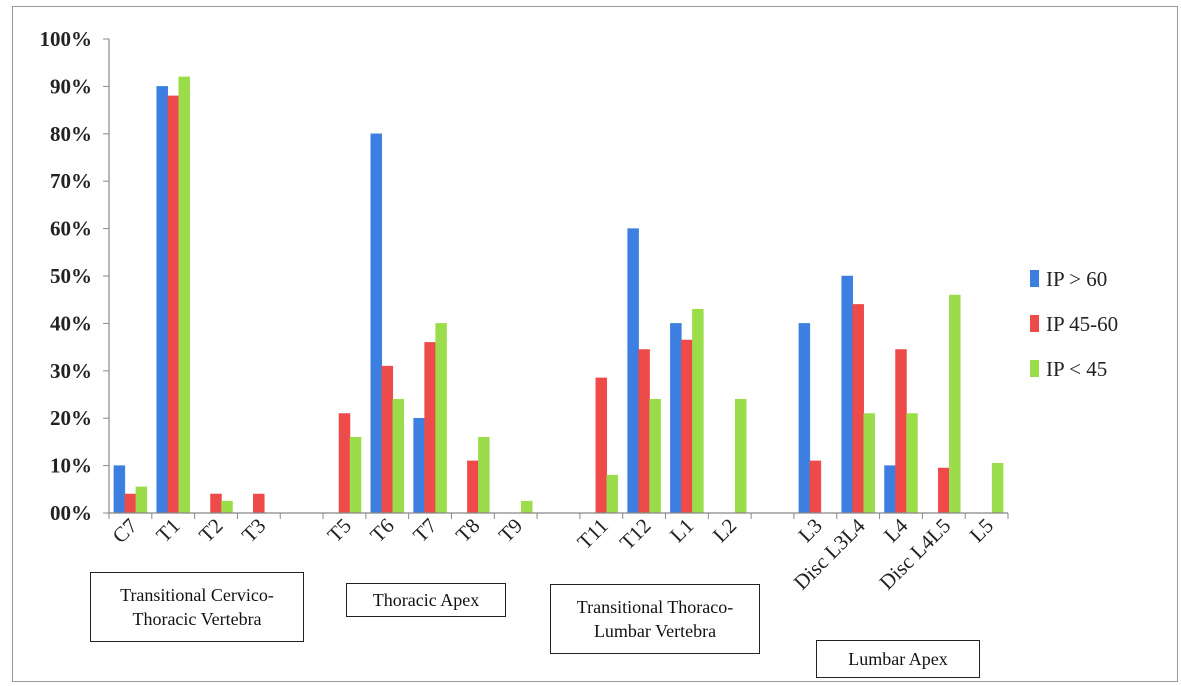 The image size is (1181, 686). What do you see at coordinates (167, 530) in the screenshot?
I see `x-tick-label: T1` at bounding box center [167, 530].